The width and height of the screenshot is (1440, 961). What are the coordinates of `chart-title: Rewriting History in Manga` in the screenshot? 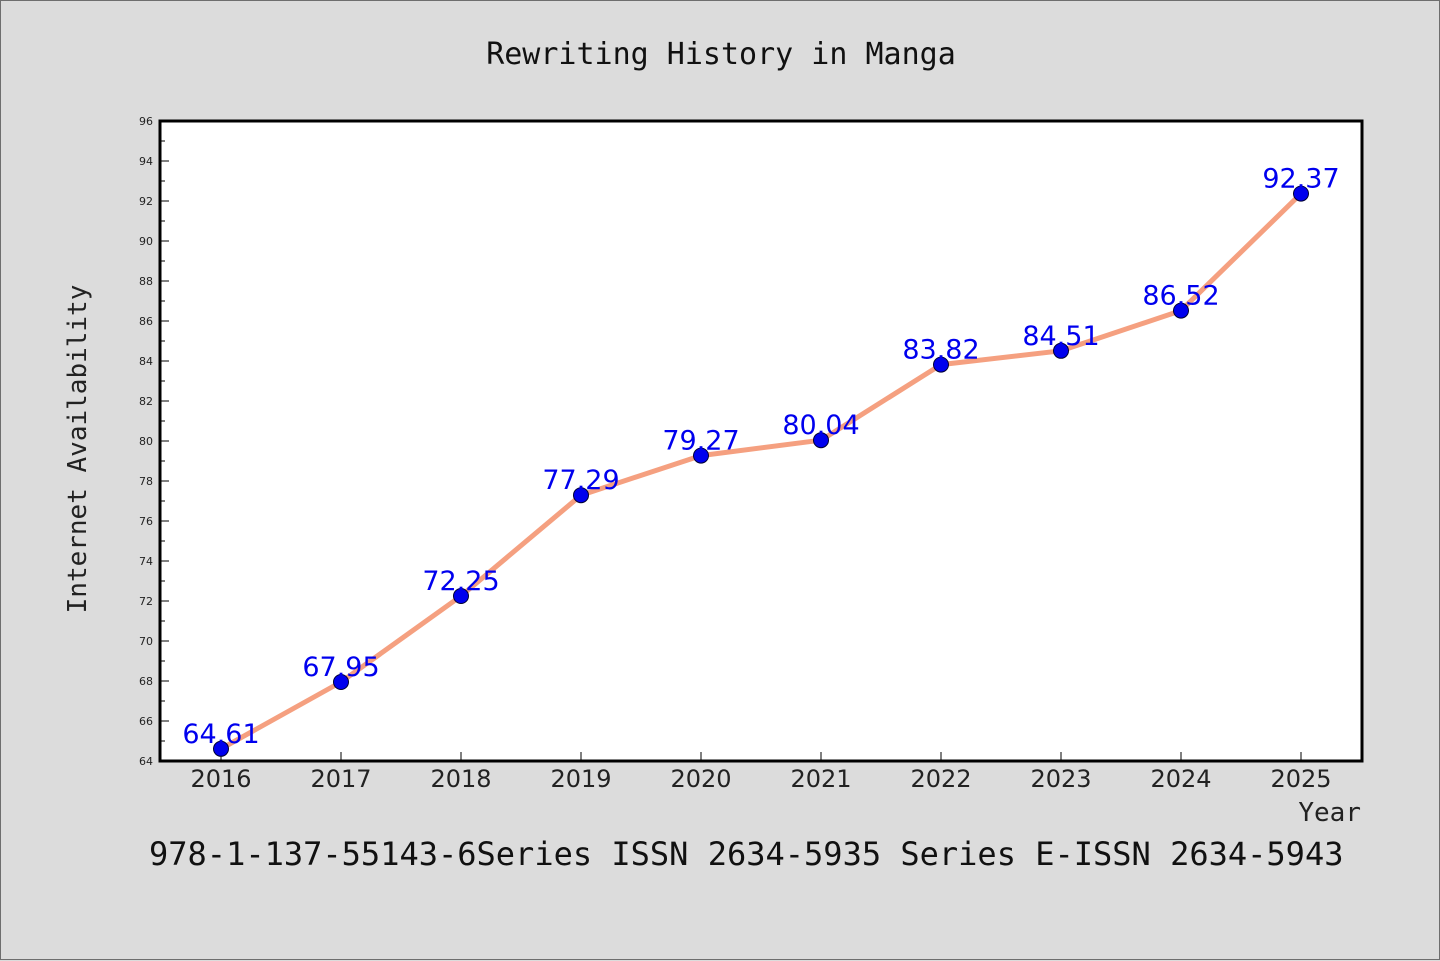 It's located at (721, 54).